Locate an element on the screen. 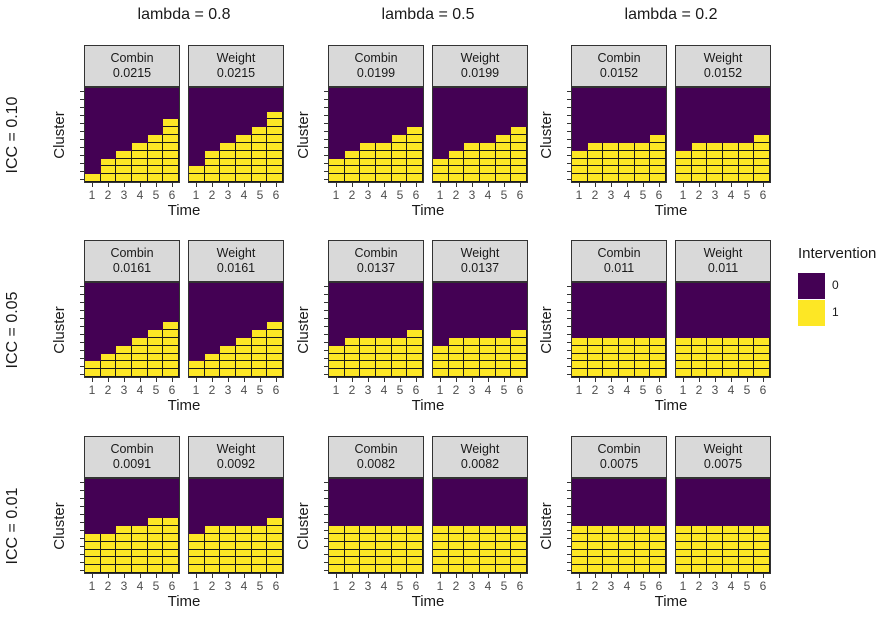 The image size is (893, 626). heatmap-panel is located at coordinates (132, 330).